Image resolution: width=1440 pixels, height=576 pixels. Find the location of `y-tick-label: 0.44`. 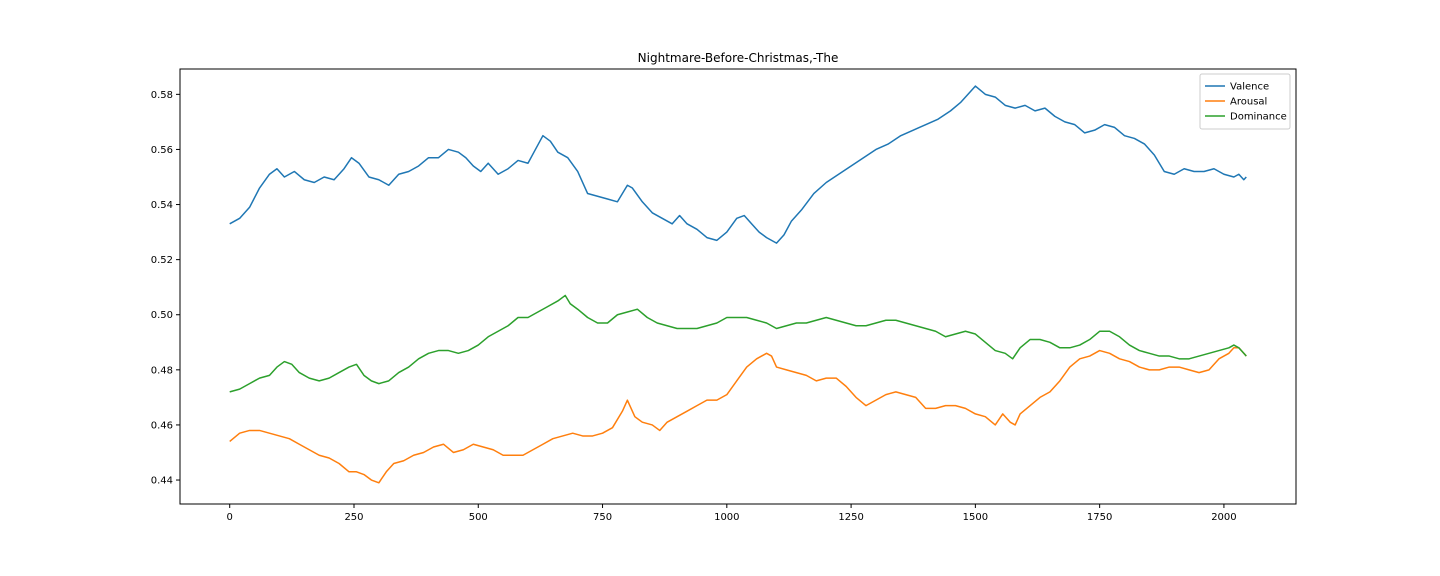

y-tick-label: 0.44 is located at coordinates (162, 481).